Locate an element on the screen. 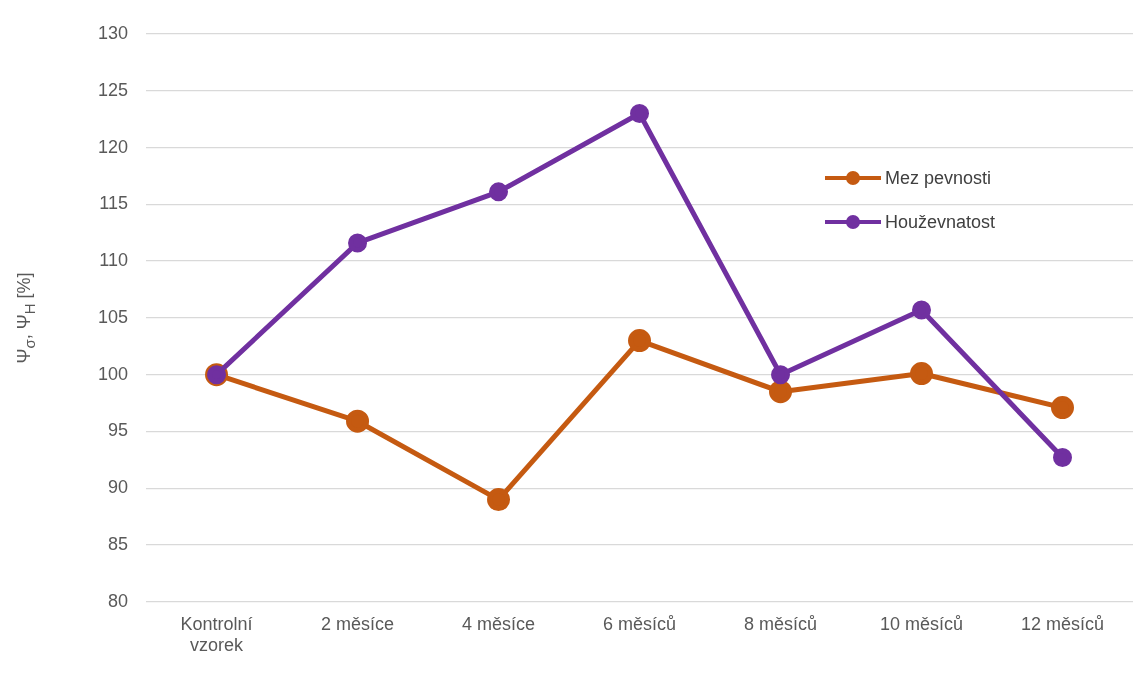  x-tick-label: 4 měsíce is located at coordinates (499, 623).